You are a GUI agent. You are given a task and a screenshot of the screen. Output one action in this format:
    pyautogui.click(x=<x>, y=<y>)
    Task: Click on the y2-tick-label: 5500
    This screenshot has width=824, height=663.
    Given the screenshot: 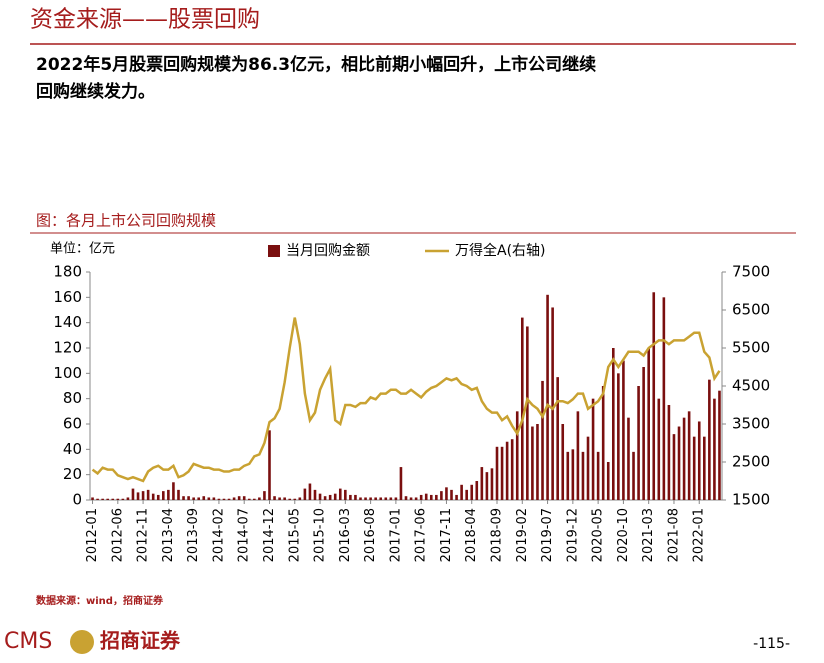 What is the action you would take?
    pyautogui.click(x=751, y=348)
    